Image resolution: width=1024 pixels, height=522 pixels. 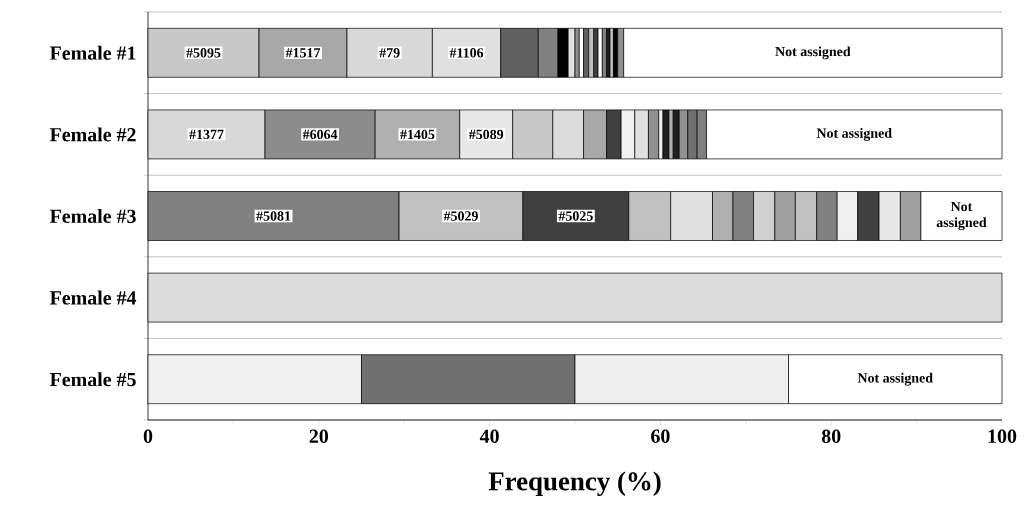 I want to click on annotation: #1106, so click(x=466, y=53).